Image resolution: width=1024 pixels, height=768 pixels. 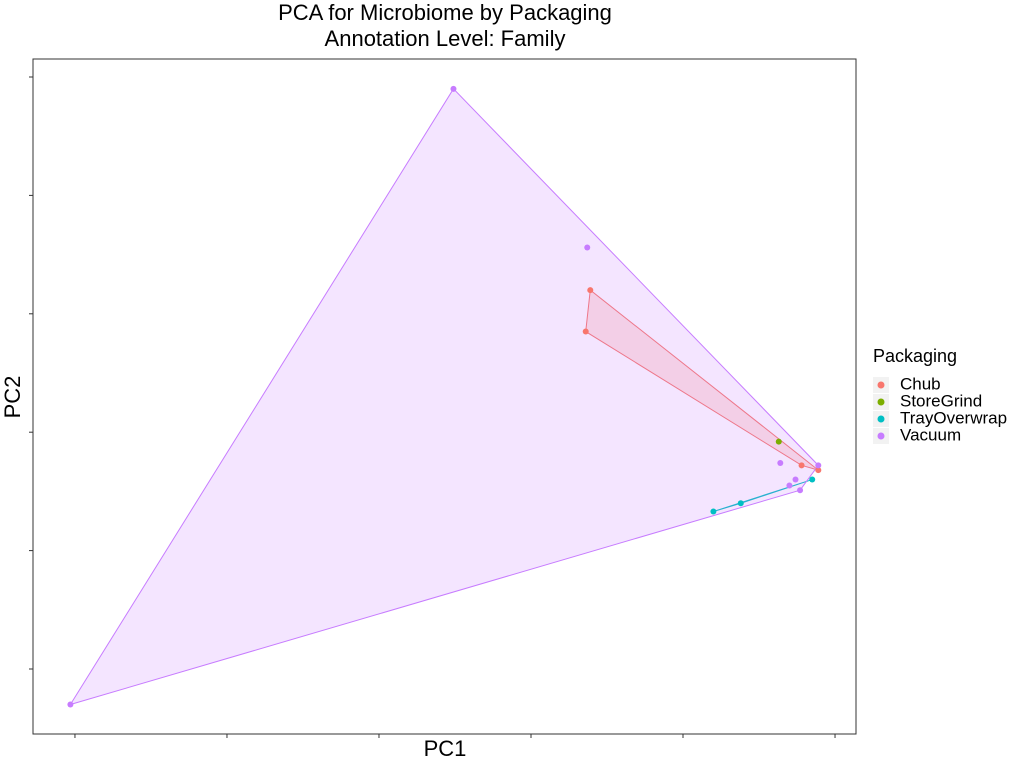 What do you see at coordinates (941, 400) in the screenshot?
I see `legend-label: StoreGrind` at bounding box center [941, 400].